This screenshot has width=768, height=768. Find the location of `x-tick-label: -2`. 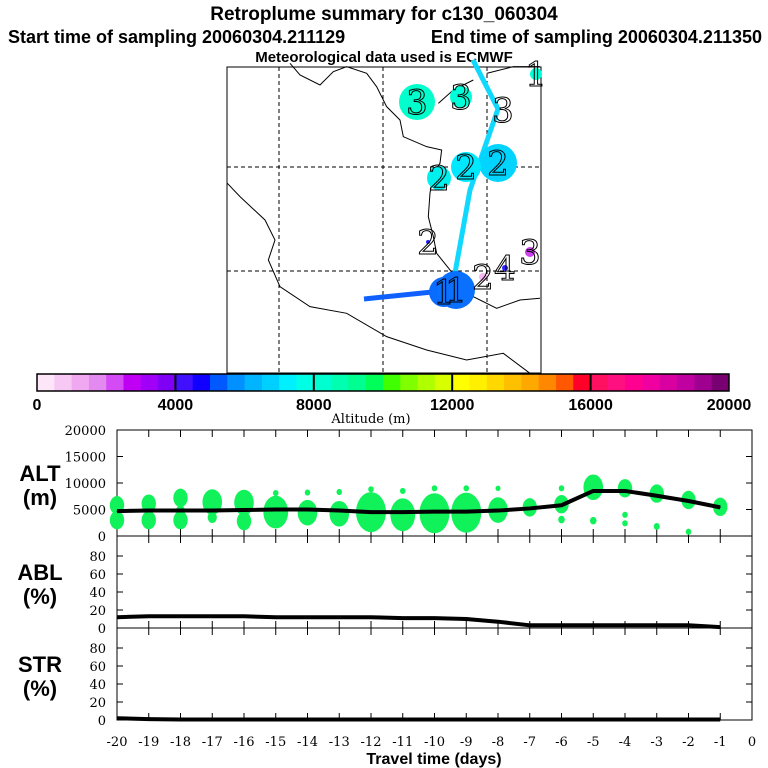

x-tick-label: -2 is located at coordinates (688, 742).